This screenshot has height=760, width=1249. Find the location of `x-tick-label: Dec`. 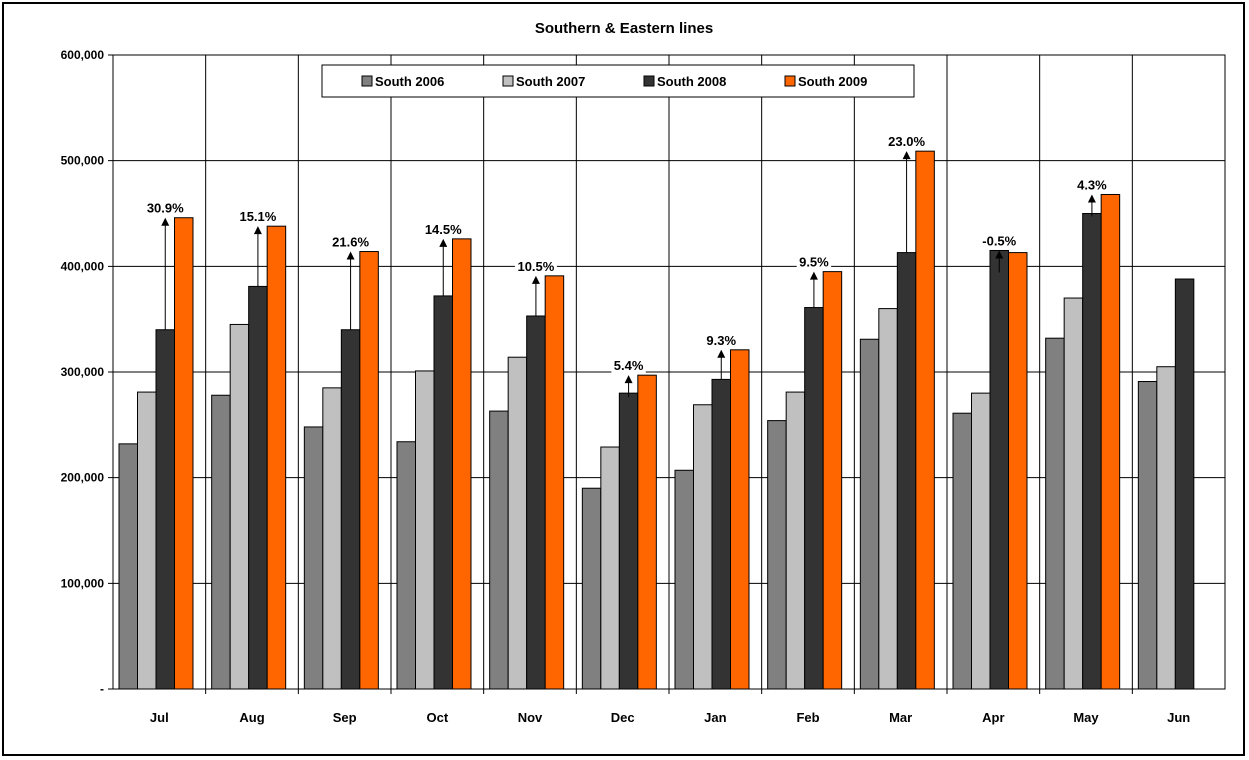

x-tick-label: Dec is located at coordinates (623, 717).